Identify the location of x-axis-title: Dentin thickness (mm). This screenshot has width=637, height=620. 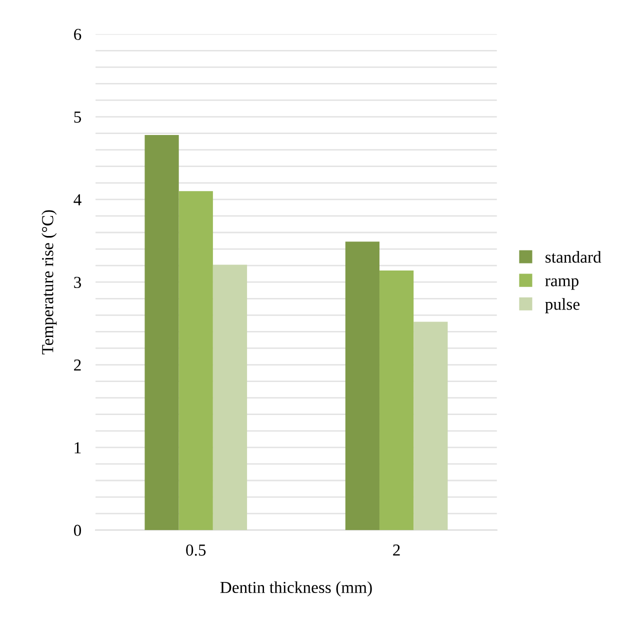
(296, 588).